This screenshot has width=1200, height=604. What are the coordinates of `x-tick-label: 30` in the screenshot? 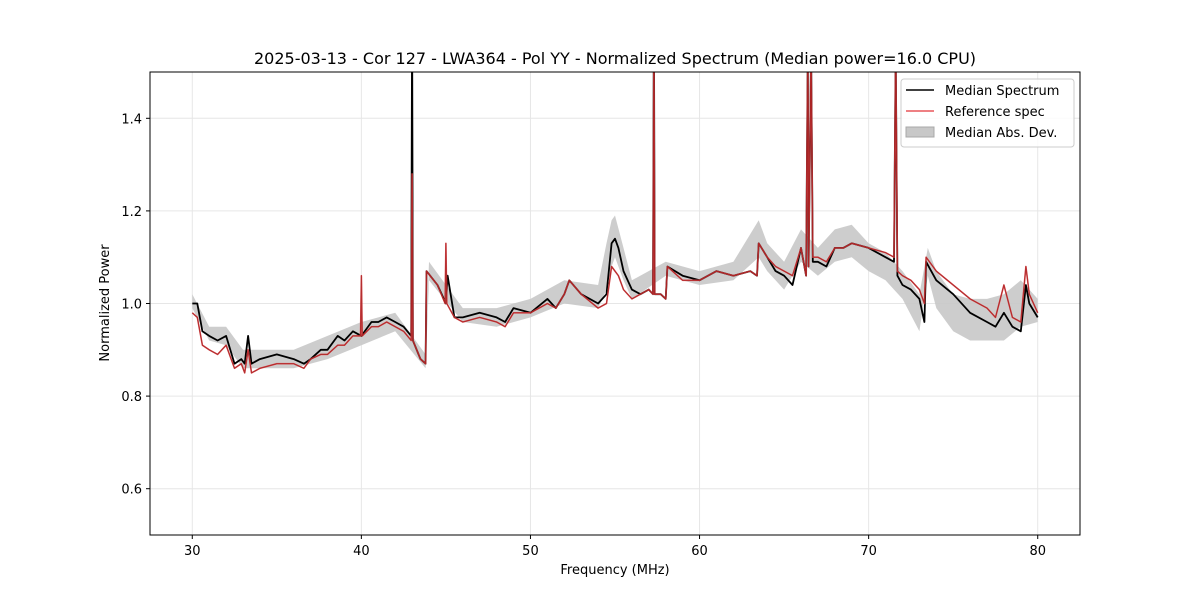 It's located at (192, 551).